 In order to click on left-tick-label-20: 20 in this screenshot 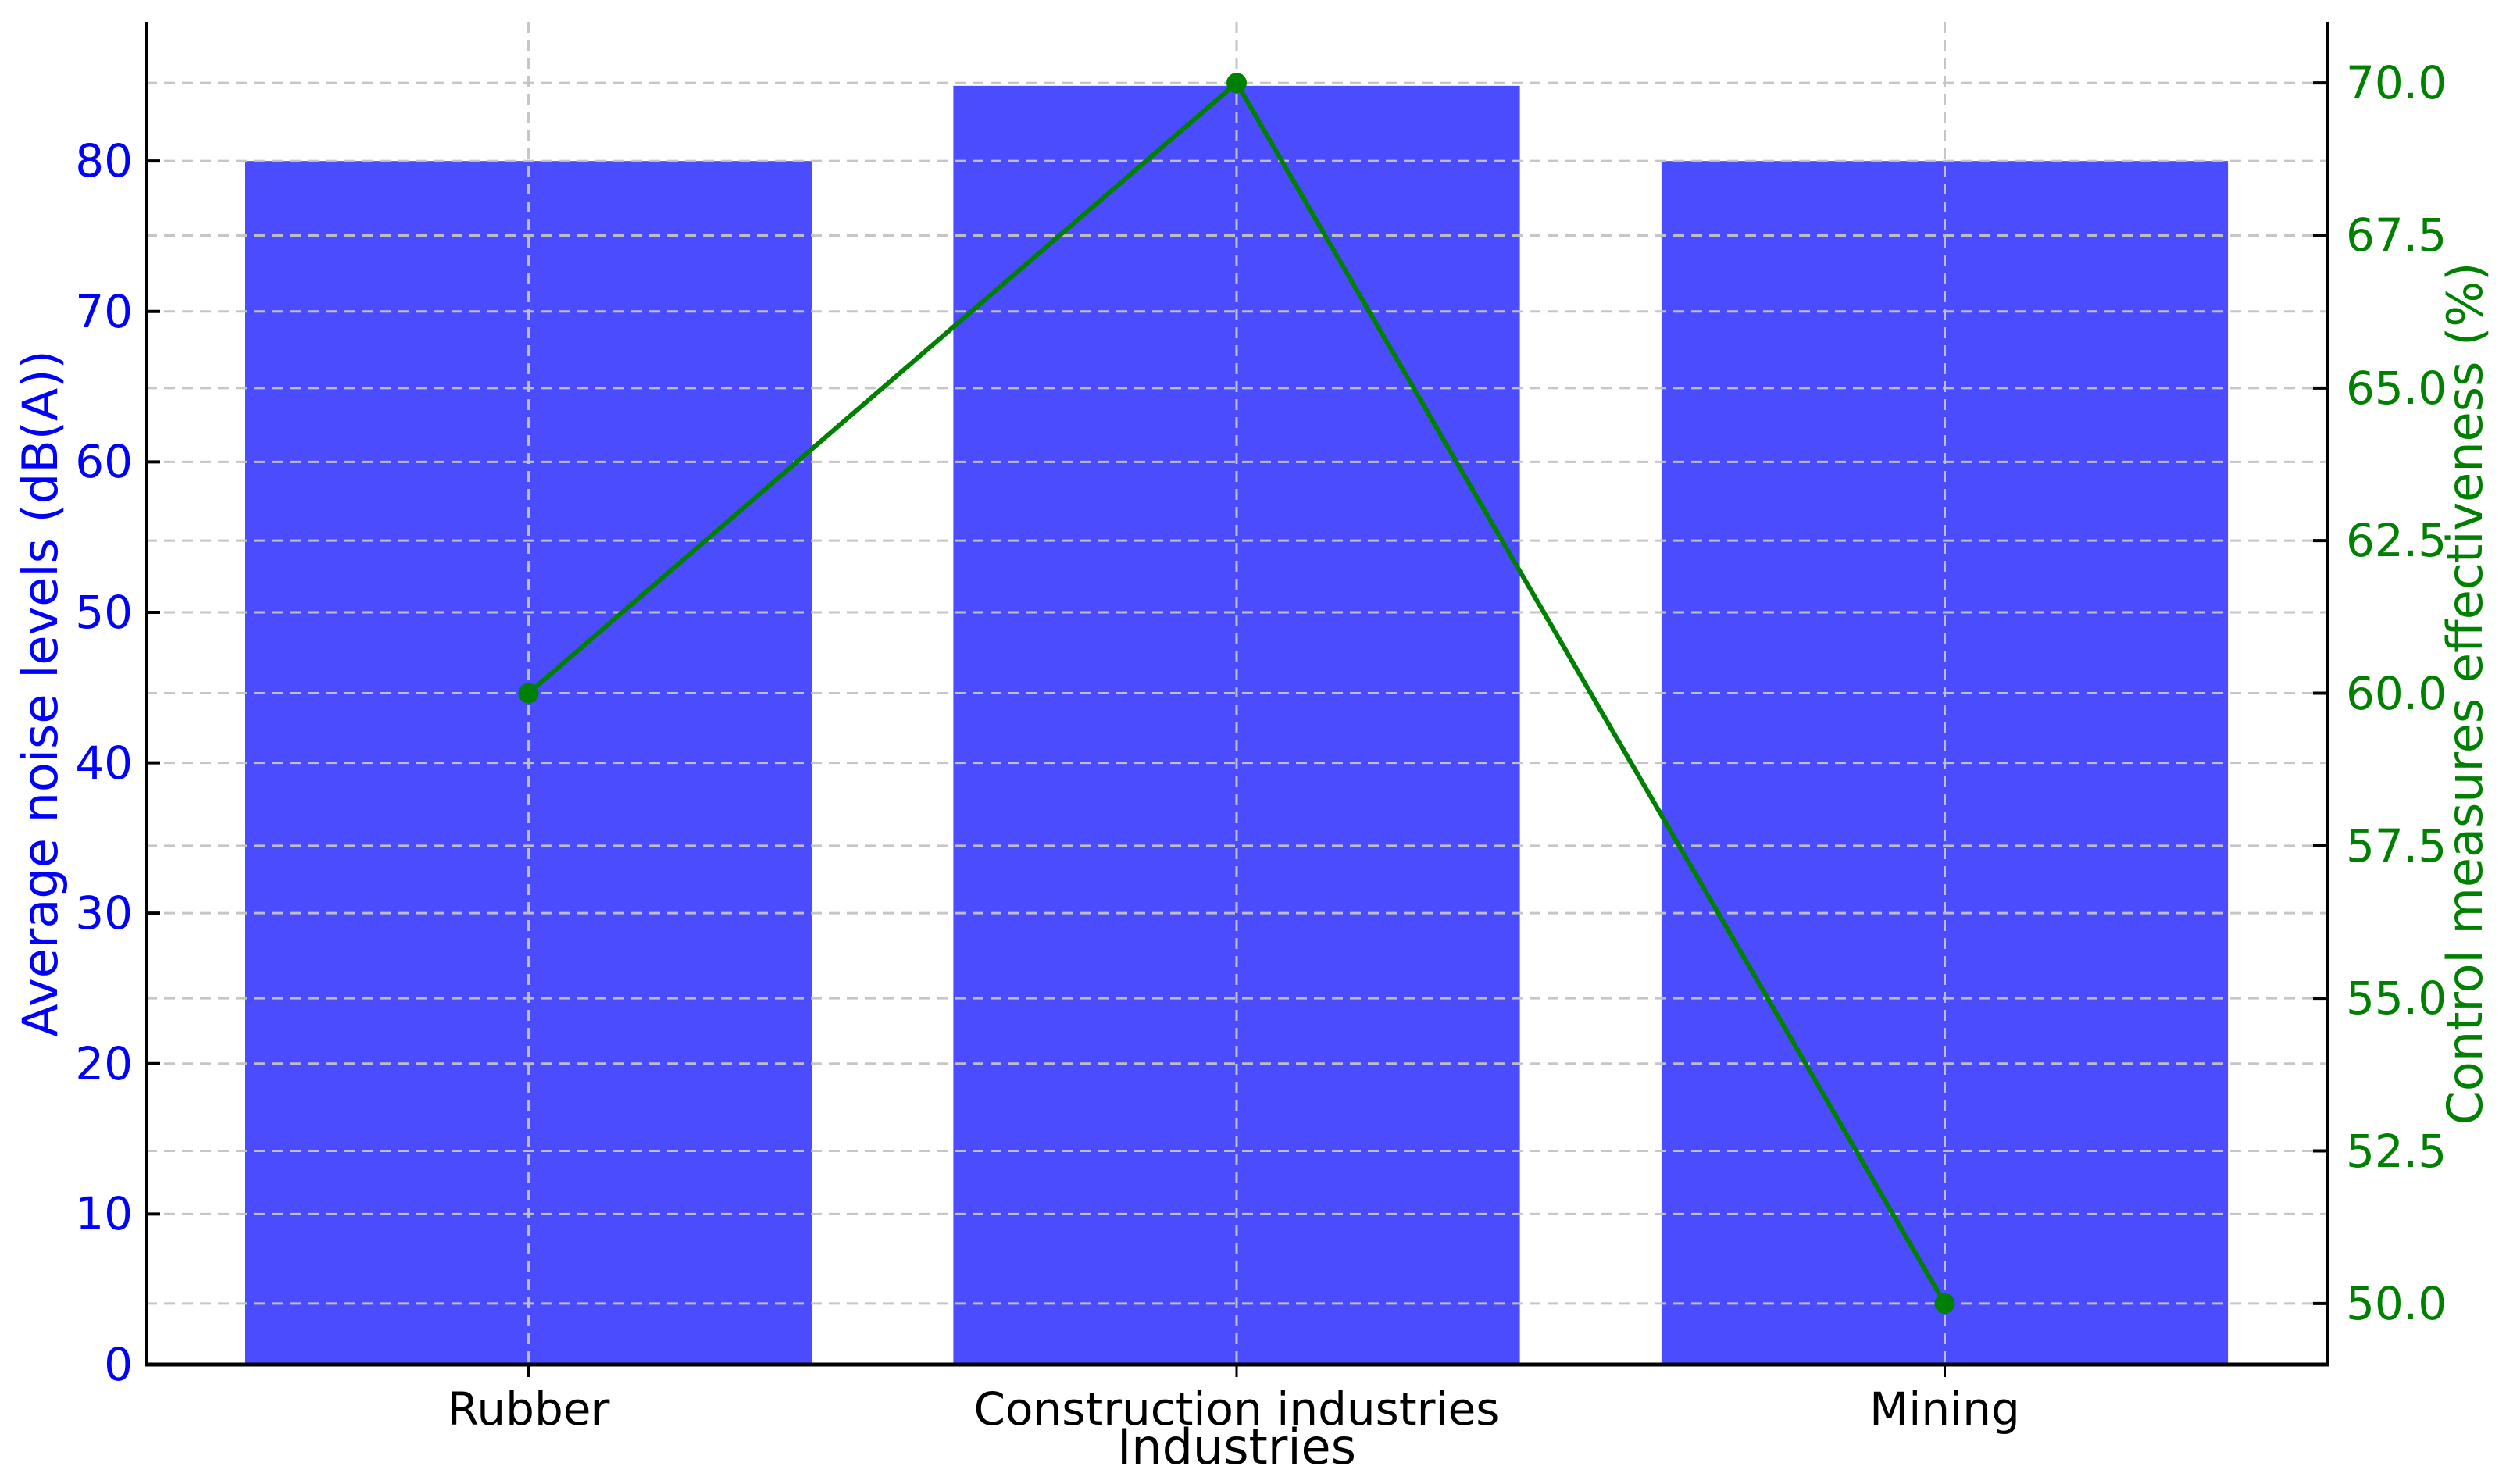, I will do `click(104, 1063)`.